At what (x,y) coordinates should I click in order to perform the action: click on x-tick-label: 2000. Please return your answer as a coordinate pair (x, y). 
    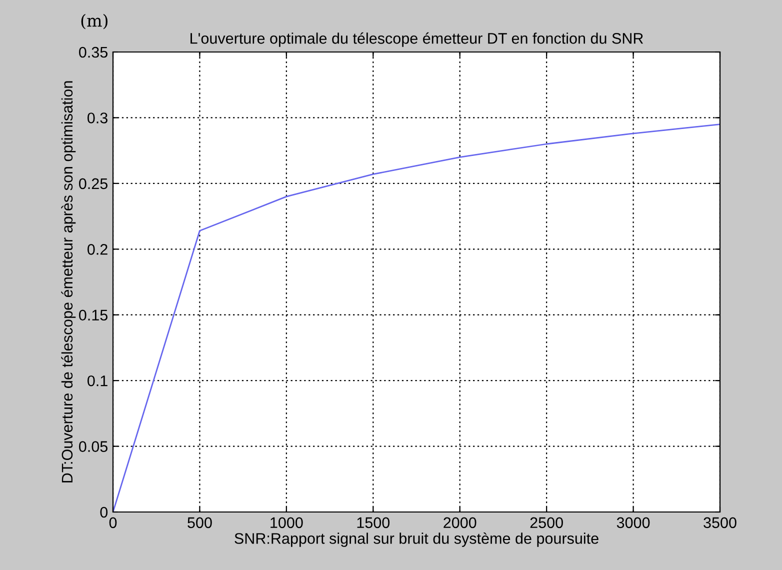
    Looking at the image, I should click on (460, 522).